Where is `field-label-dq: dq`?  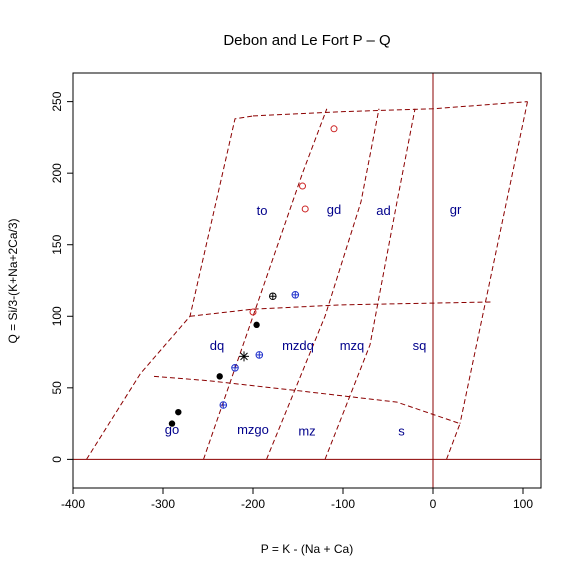
field-label-dq: dq is located at coordinates (217, 345).